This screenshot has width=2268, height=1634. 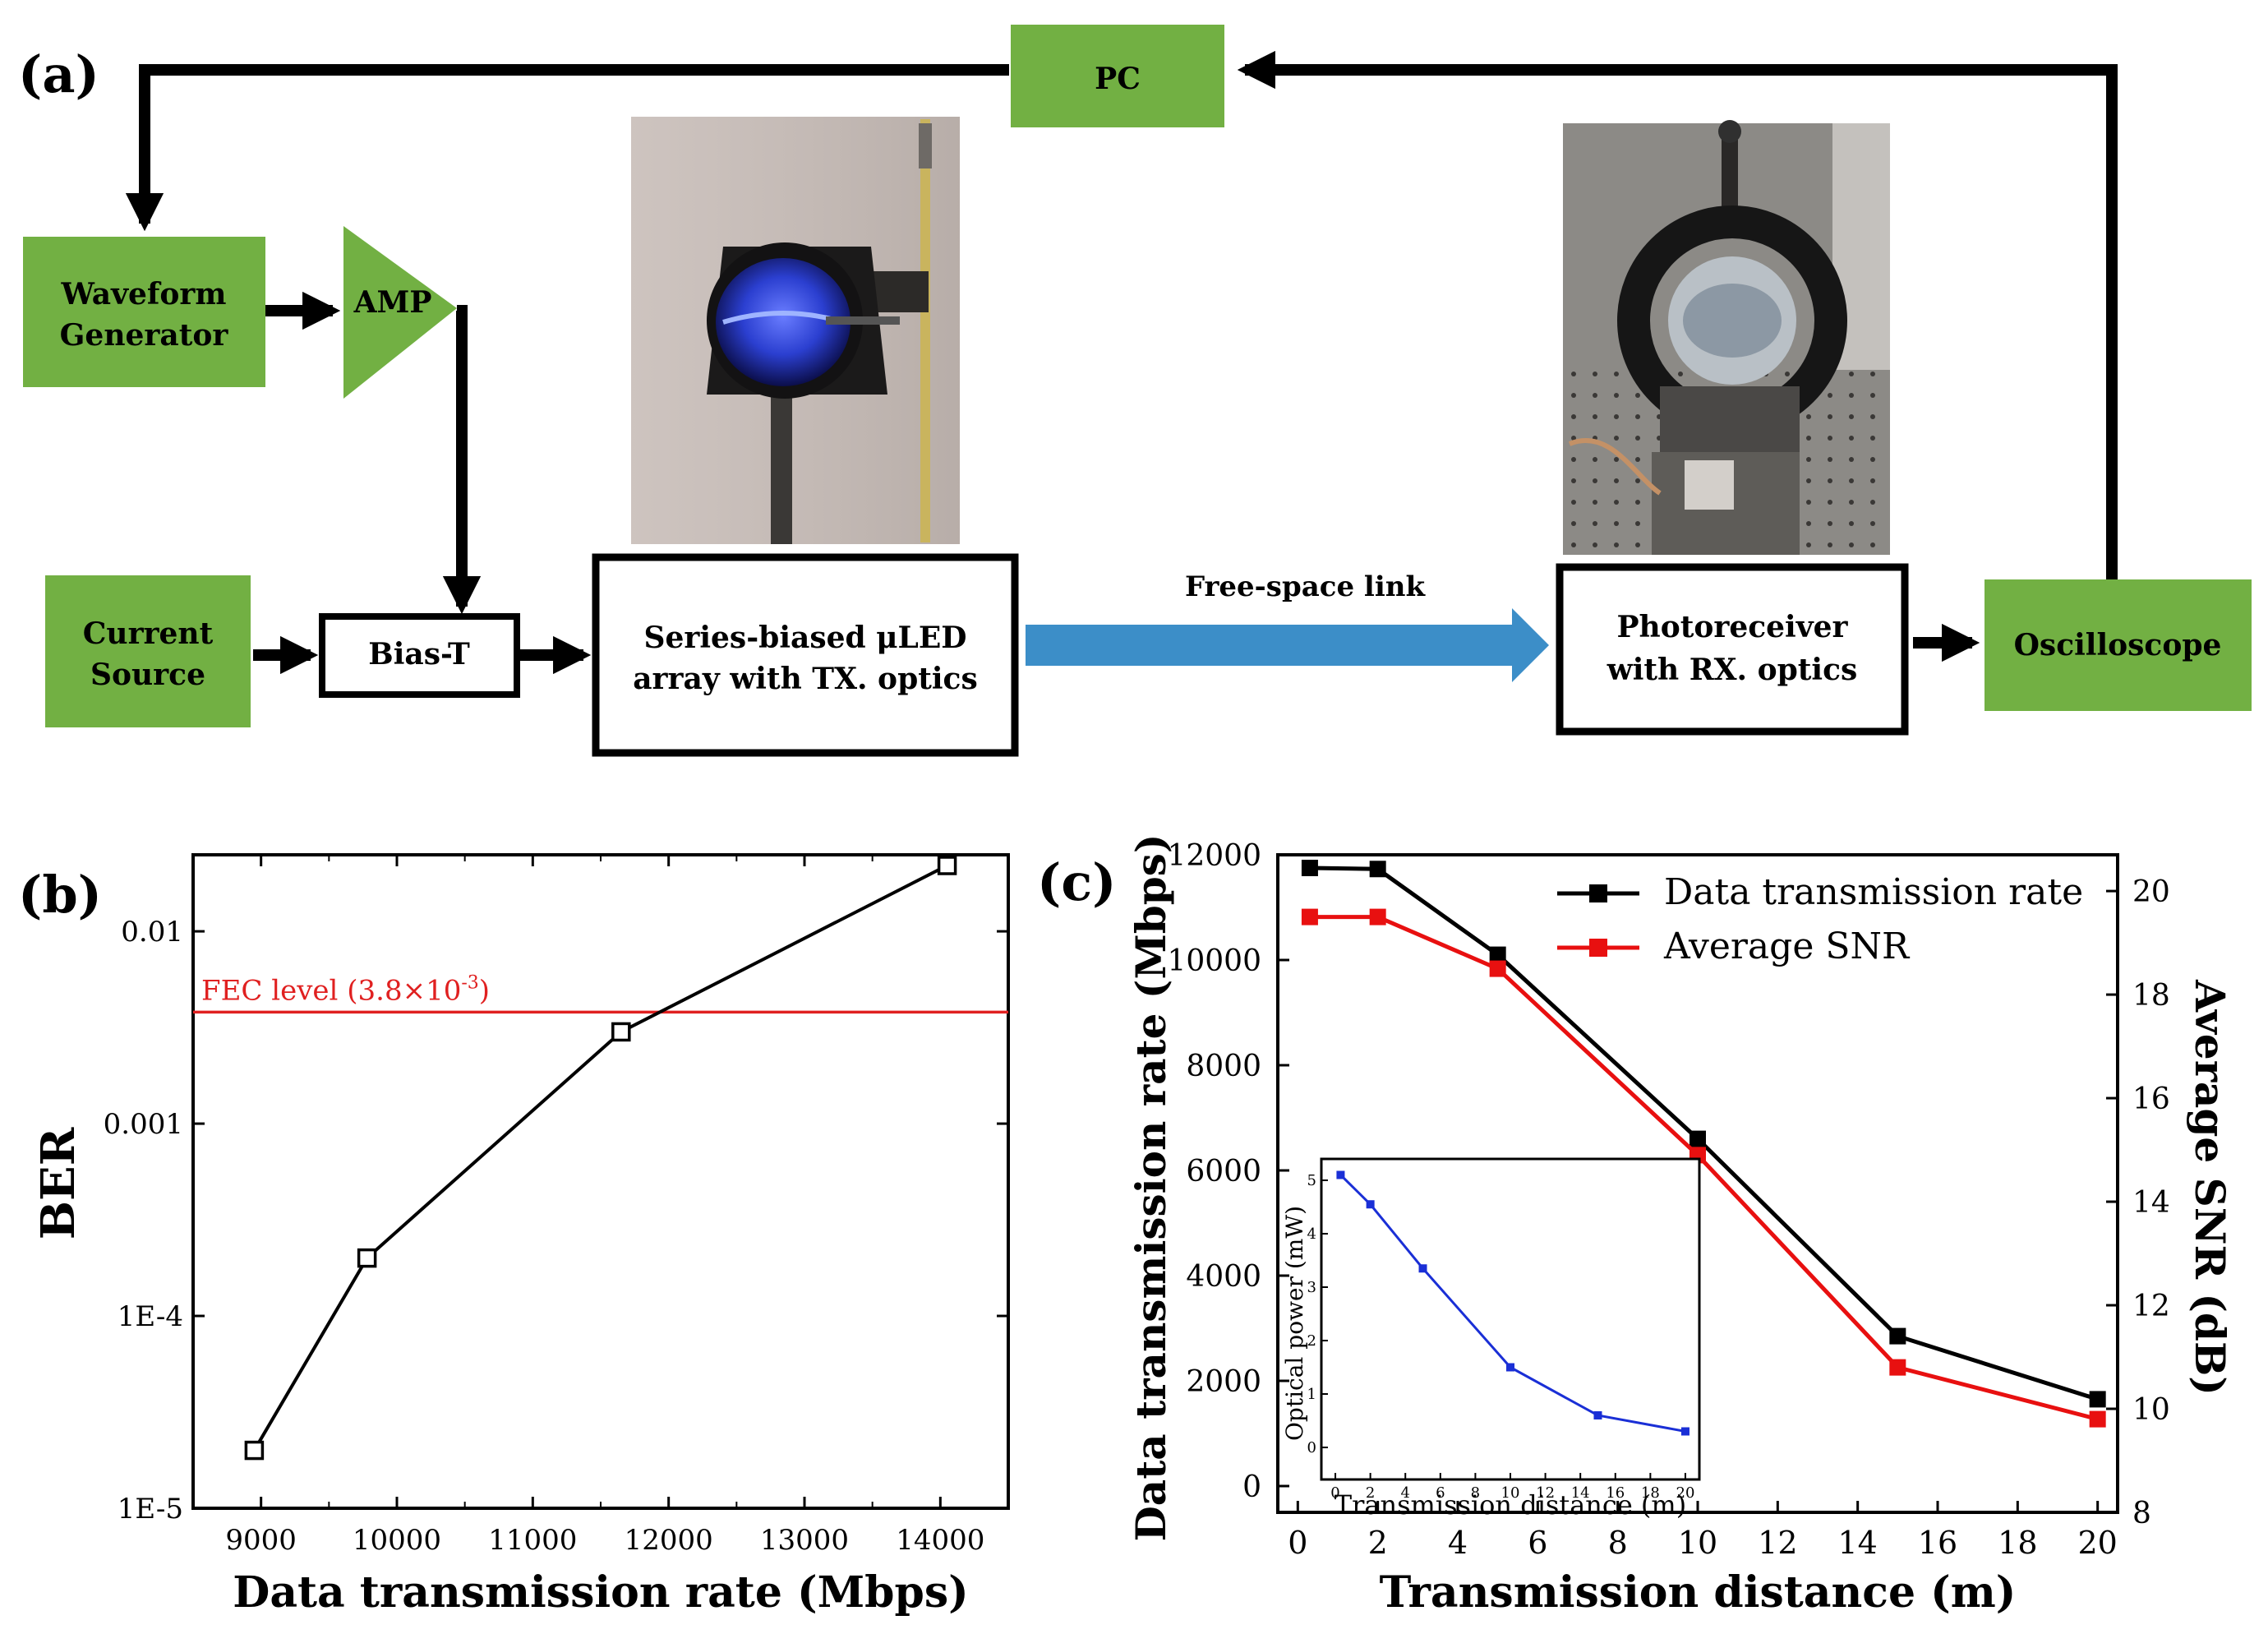 I want to click on x-tick-label: 0, so click(x=1297, y=1543).